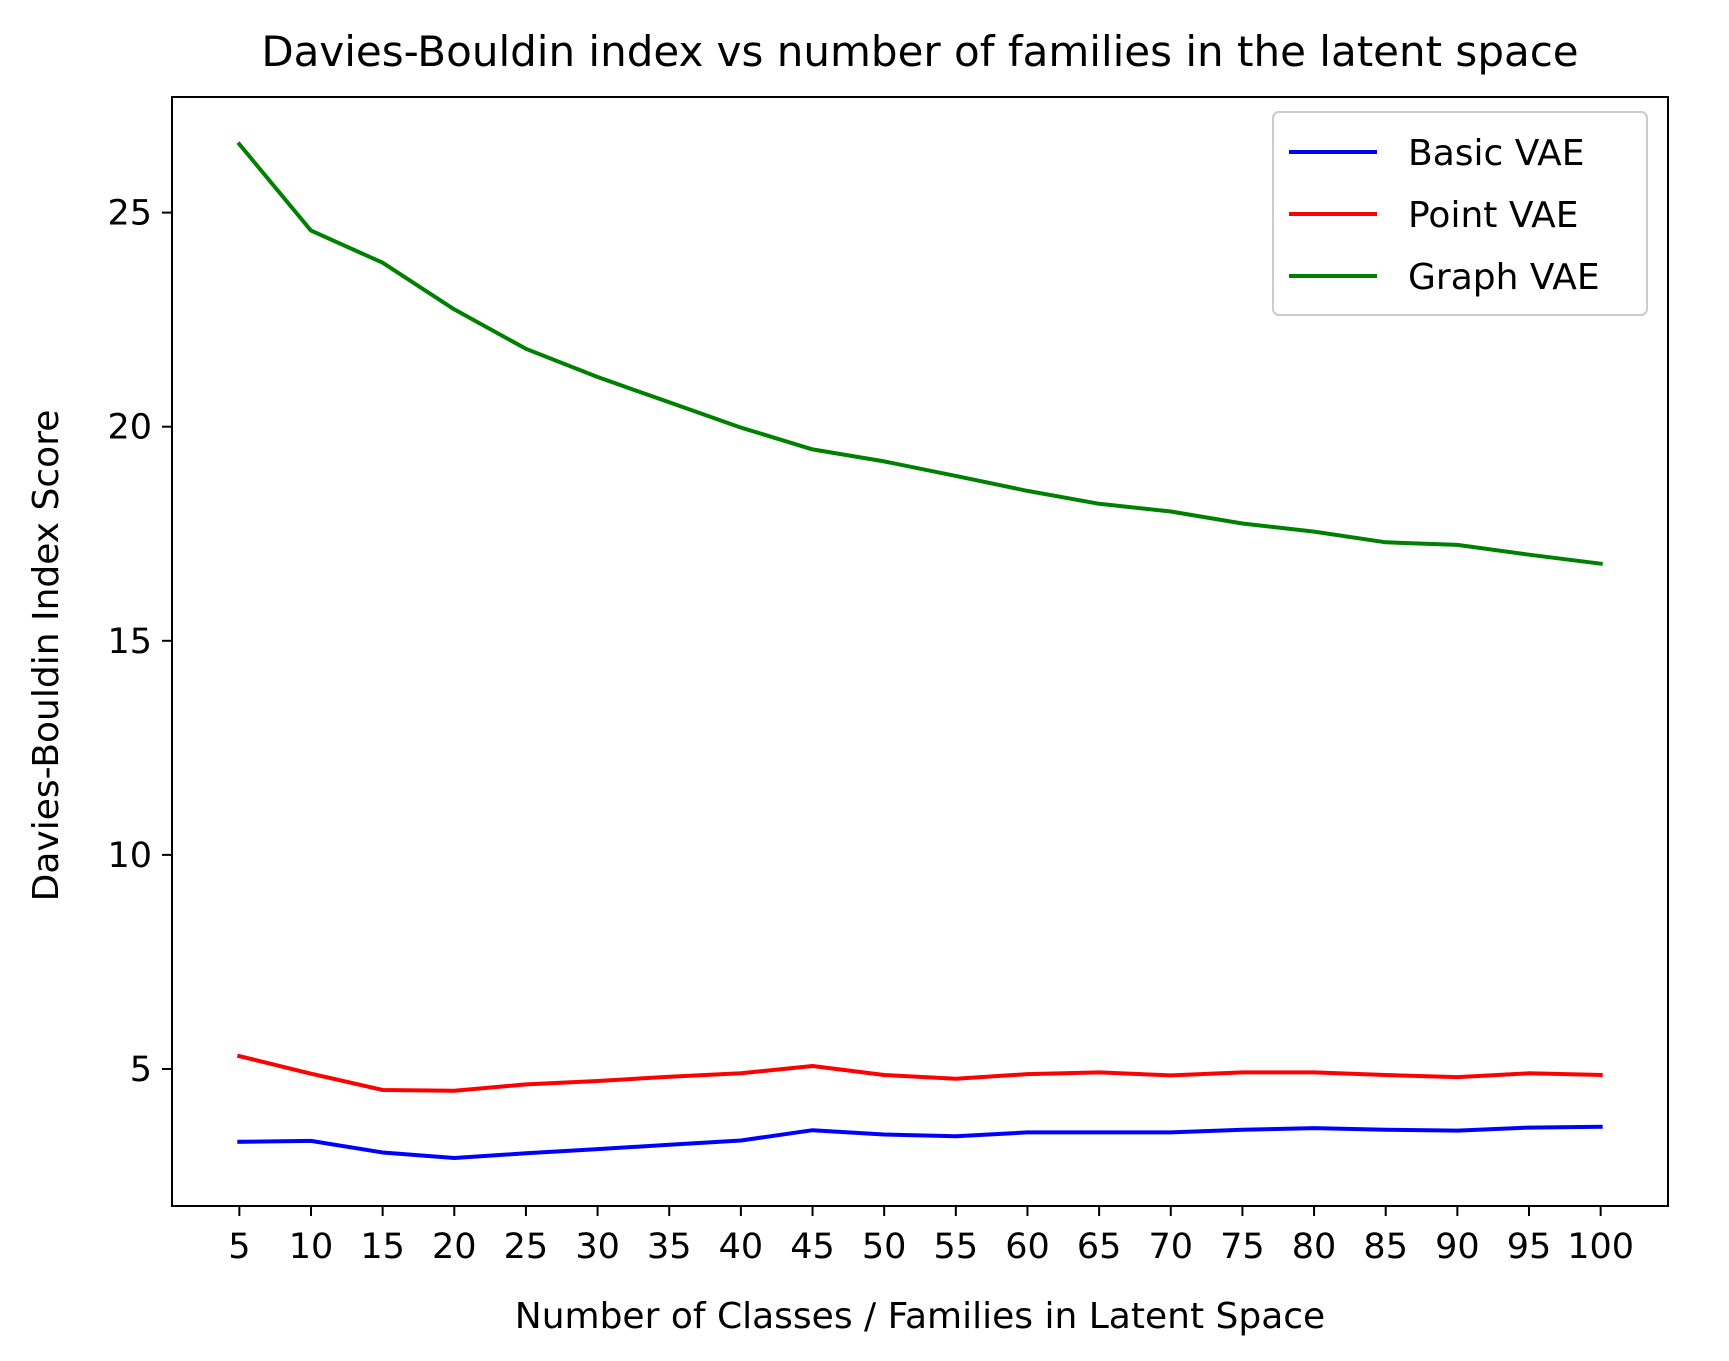  What do you see at coordinates (1529, 1247) in the screenshot?
I see `x-tick-label: 95` at bounding box center [1529, 1247].